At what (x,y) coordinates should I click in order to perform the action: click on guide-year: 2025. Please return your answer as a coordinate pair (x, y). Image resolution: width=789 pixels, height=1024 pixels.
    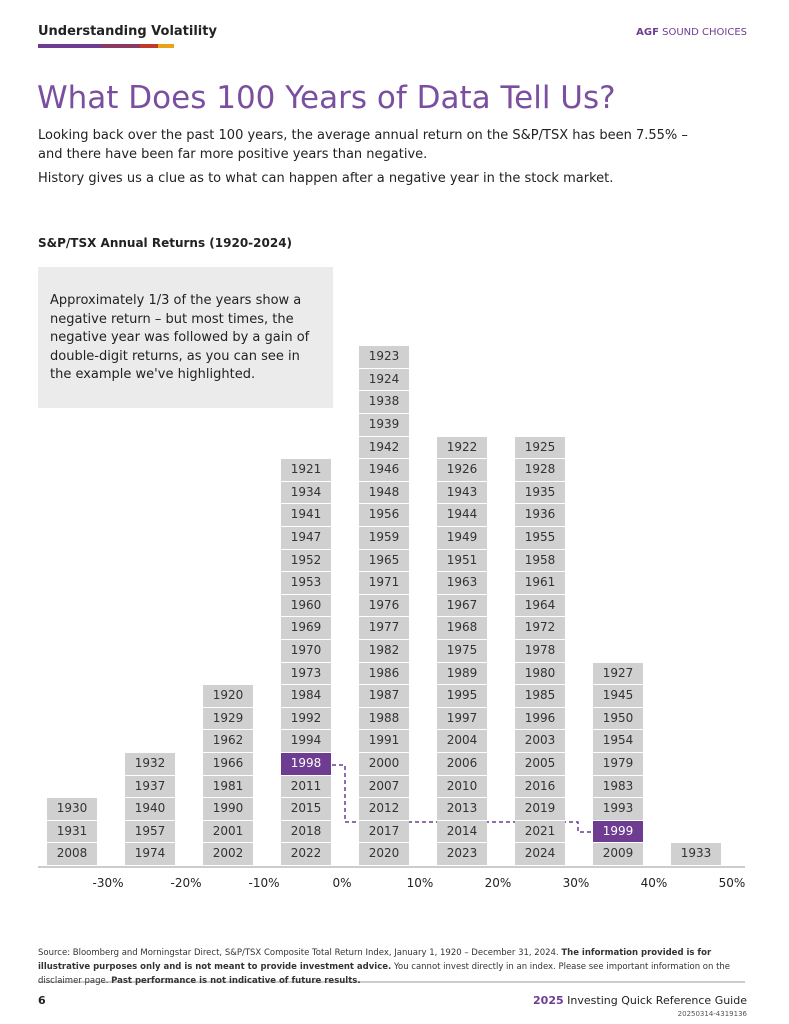
    Looking at the image, I should click on (548, 1000).